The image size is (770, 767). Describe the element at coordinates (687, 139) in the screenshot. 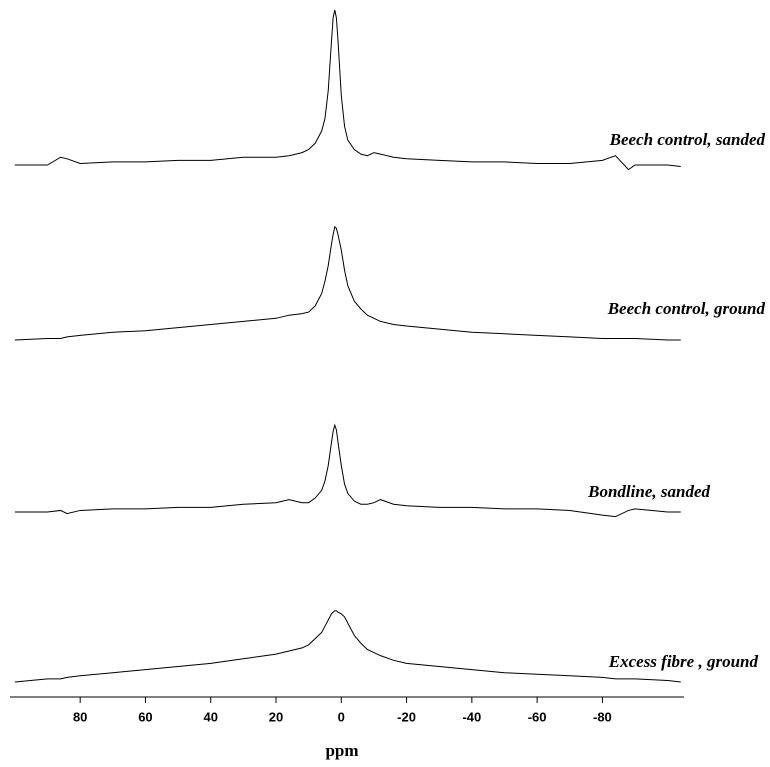

I see `series-label: Beech control, sanded` at that location.